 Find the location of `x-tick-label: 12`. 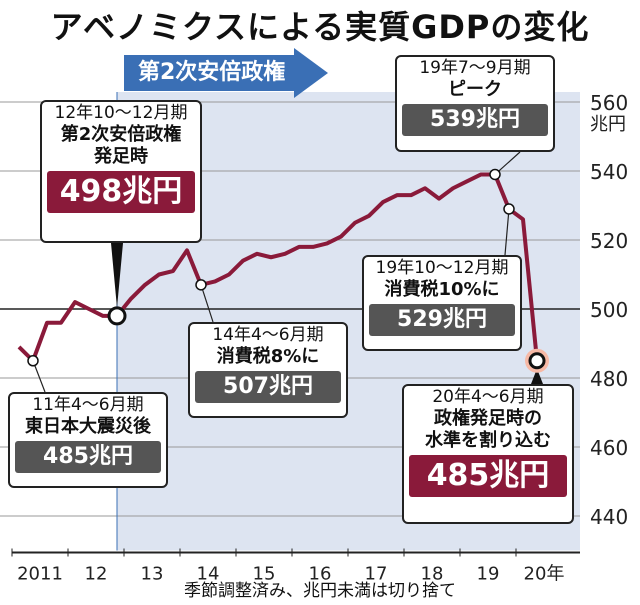

x-tick-label: 12 is located at coordinates (96, 574).